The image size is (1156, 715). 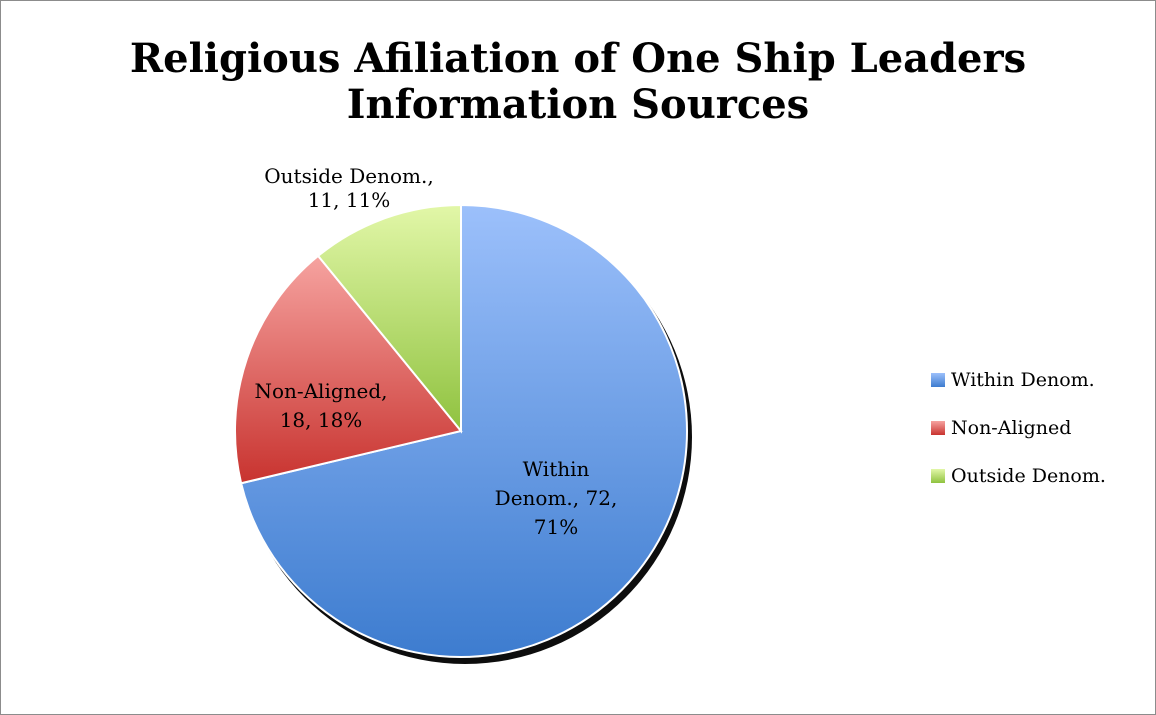 What do you see at coordinates (1011, 428) in the screenshot?
I see `legend-label-non-aligned: Non-Aligned` at bounding box center [1011, 428].